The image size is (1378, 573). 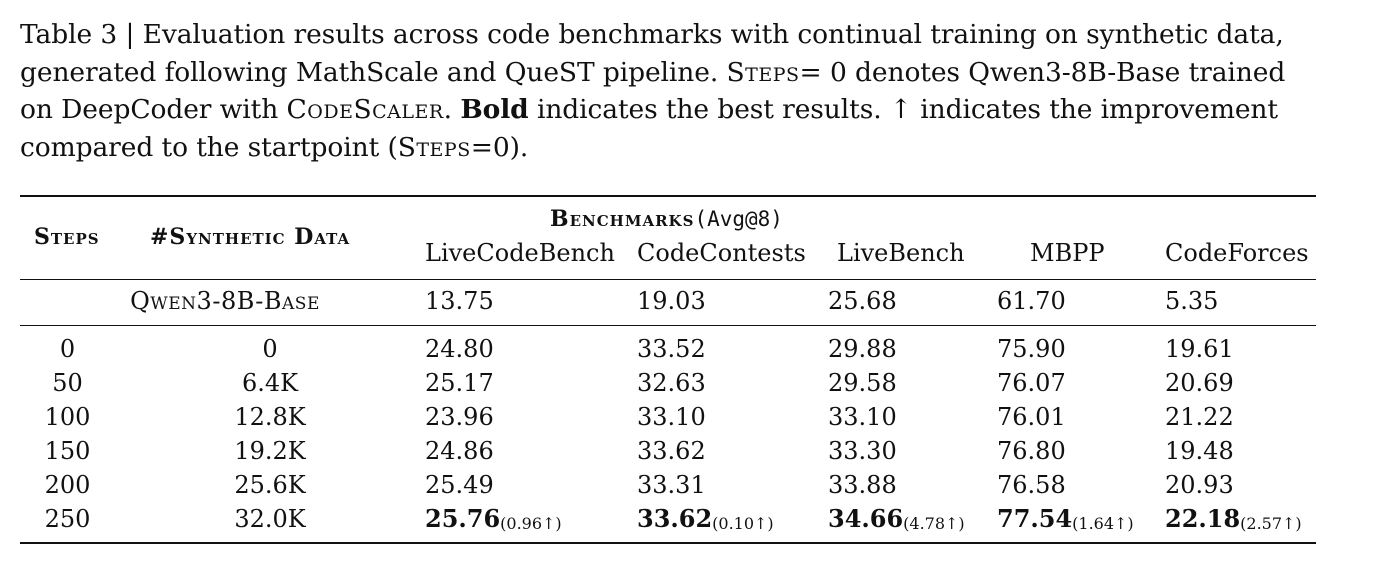 I want to click on row-data: 6.4K, so click(x=270, y=383).